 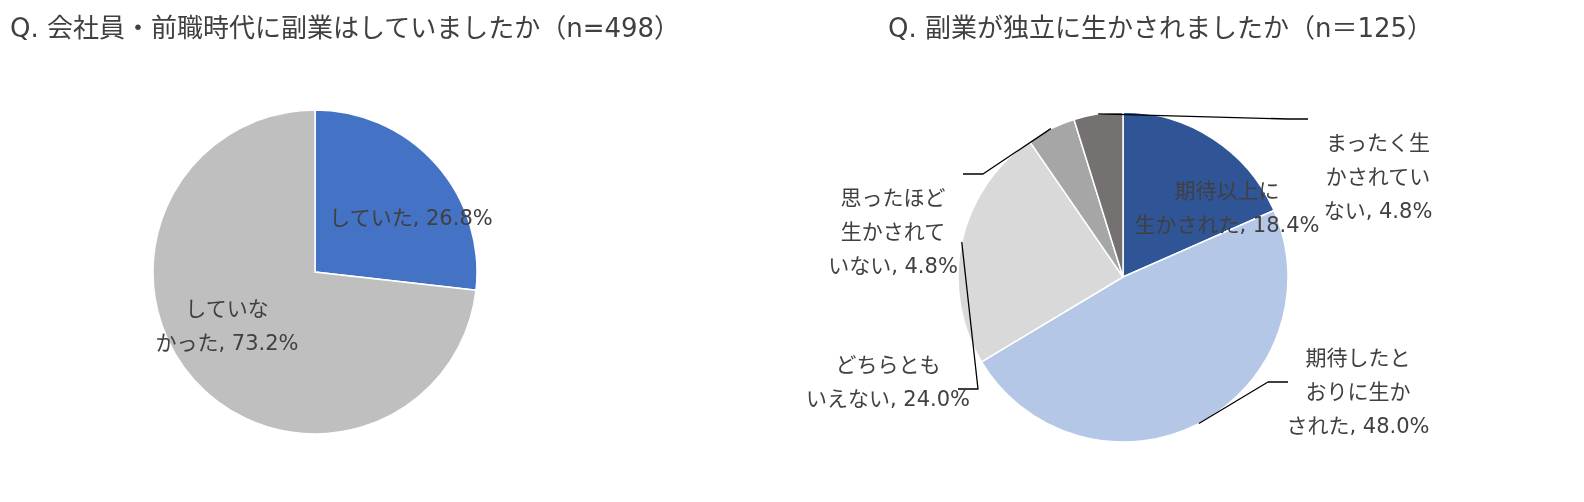 What do you see at coordinates (345, 28) in the screenshot?
I see `chart-title: Q. 会社員・前職時代に副業はしていましたか（n=498）` at bounding box center [345, 28].